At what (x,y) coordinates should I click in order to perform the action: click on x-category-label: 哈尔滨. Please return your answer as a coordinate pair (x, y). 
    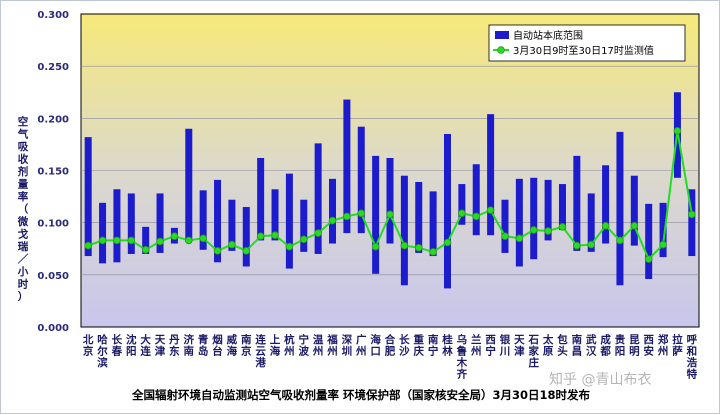
    Looking at the image, I should click on (102, 351).